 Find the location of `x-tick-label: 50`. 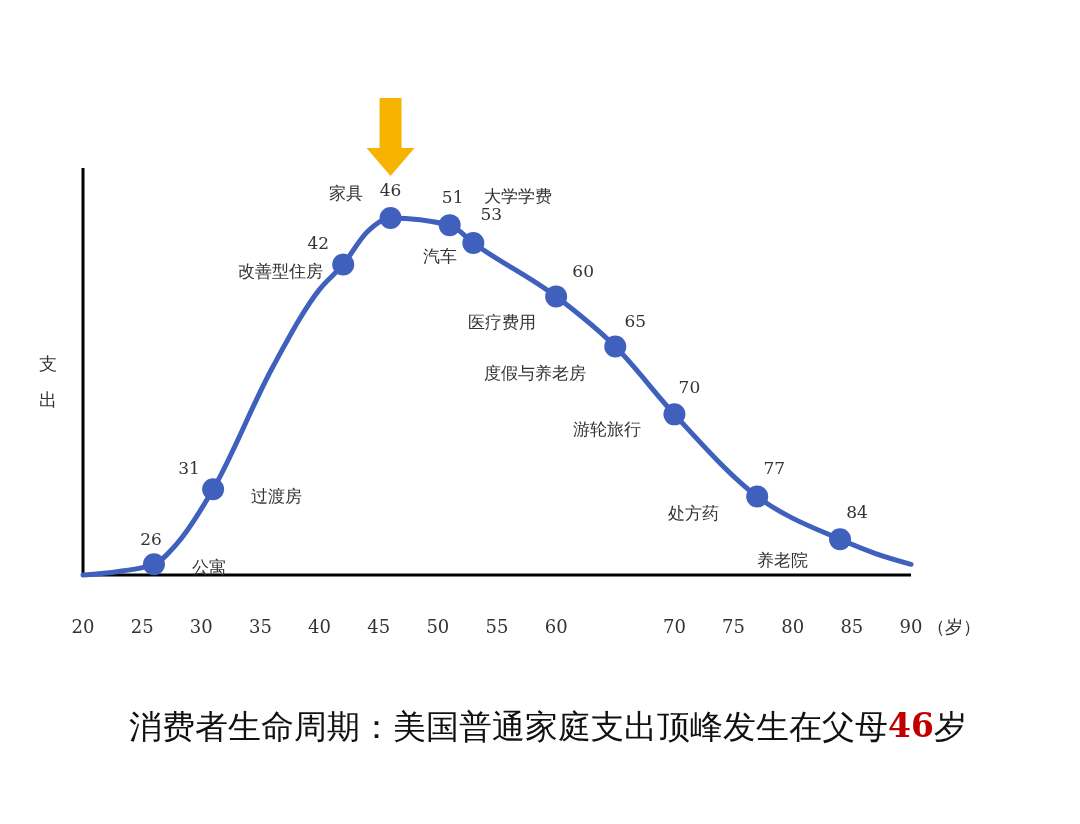

x-tick-label: 50 is located at coordinates (438, 626).